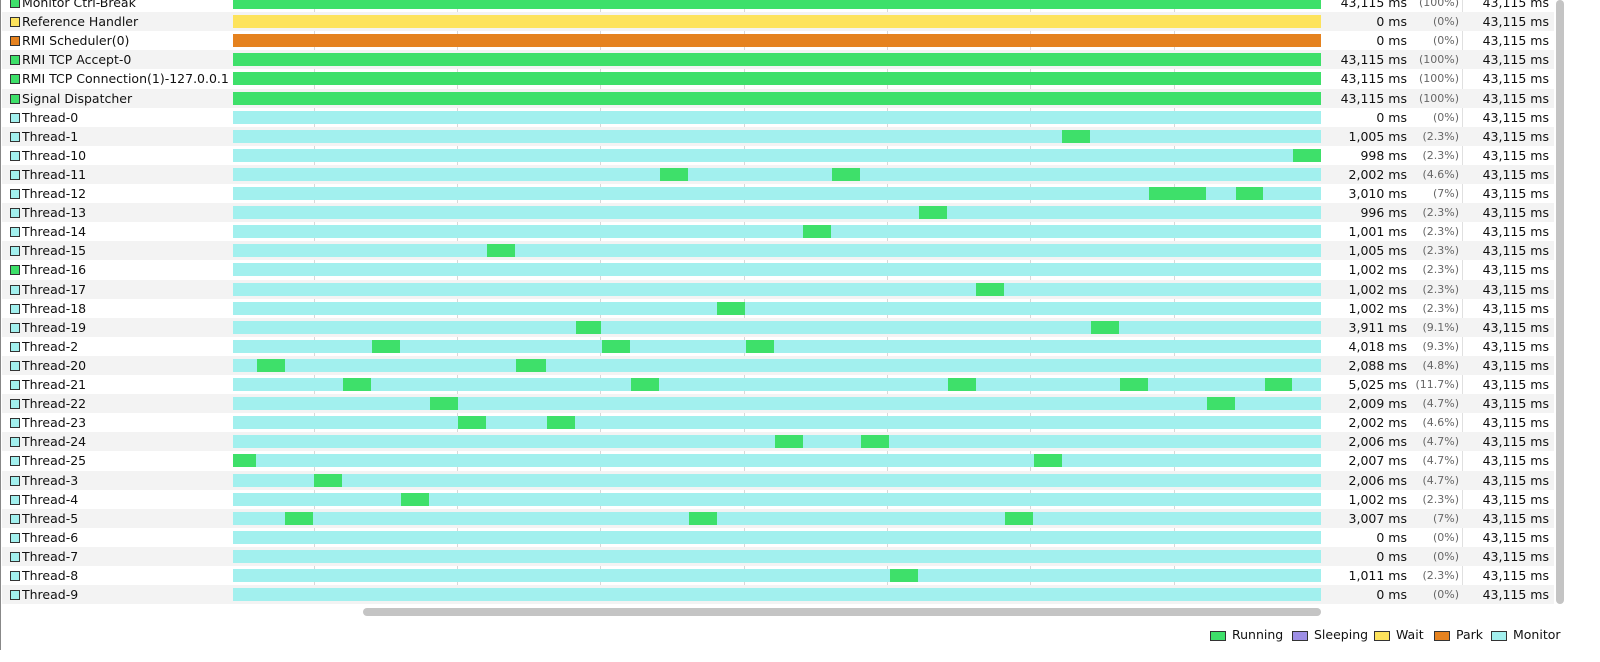  What do you see at coordinates (1560, 302) in the screenshot?
I see `v-scrollbar` at bounding box center [1560, 302].